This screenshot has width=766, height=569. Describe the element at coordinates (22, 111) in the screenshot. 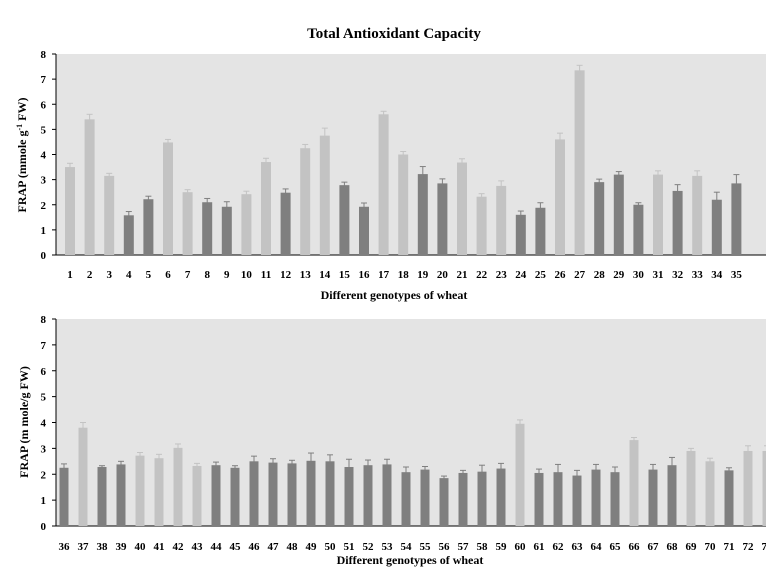

I see `y-axis-label-1-unit: FW)` at that location.